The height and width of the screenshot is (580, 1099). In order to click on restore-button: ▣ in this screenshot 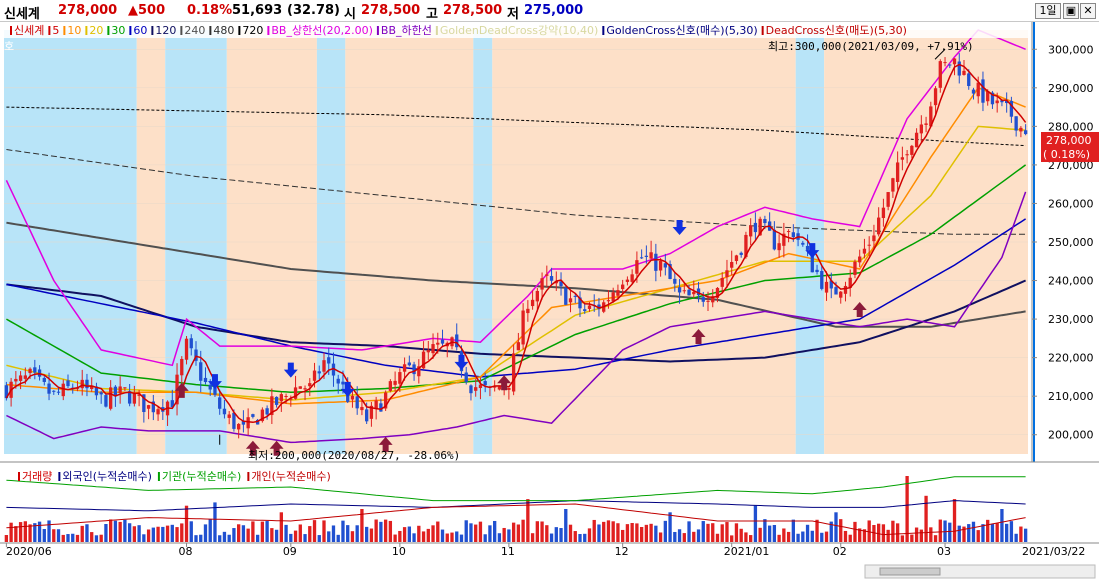, I will do `click(1071, 11)`.